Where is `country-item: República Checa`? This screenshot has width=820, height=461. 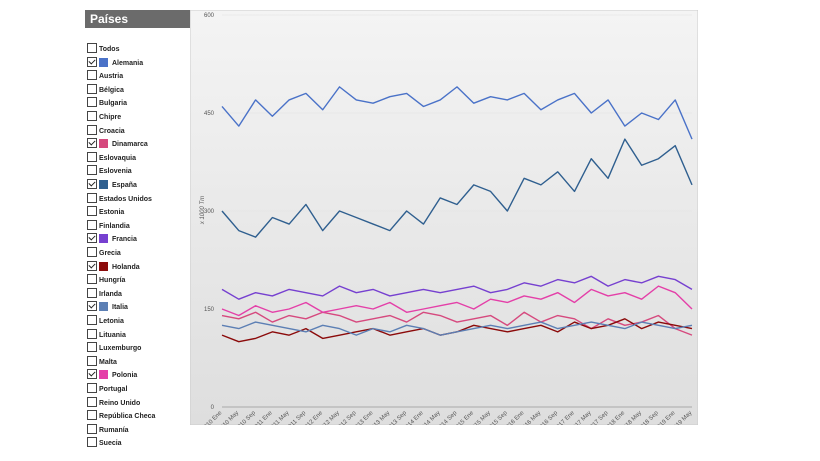 country-item: República Checa is located at coordinates (121, 414).